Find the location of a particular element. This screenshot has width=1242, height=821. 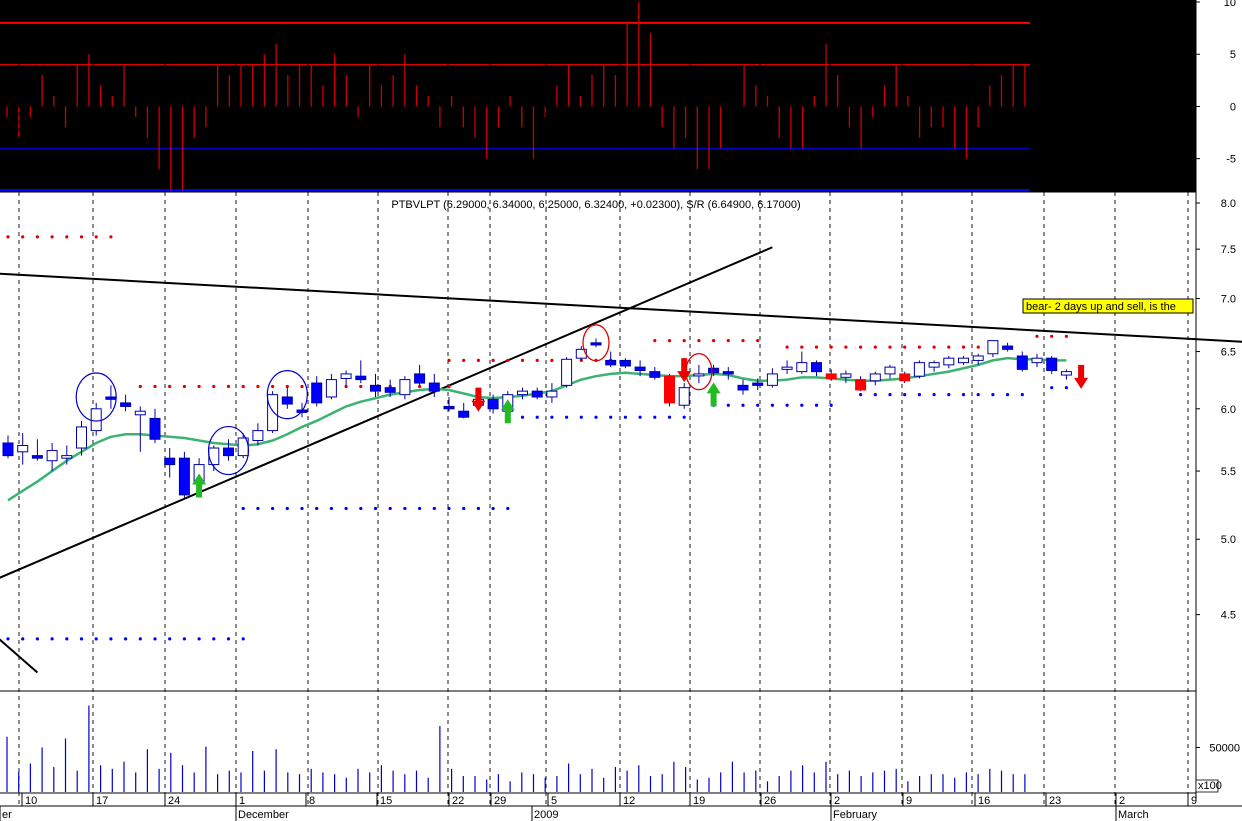

x-tick-label: 10 is located at coordinates (31, 801).